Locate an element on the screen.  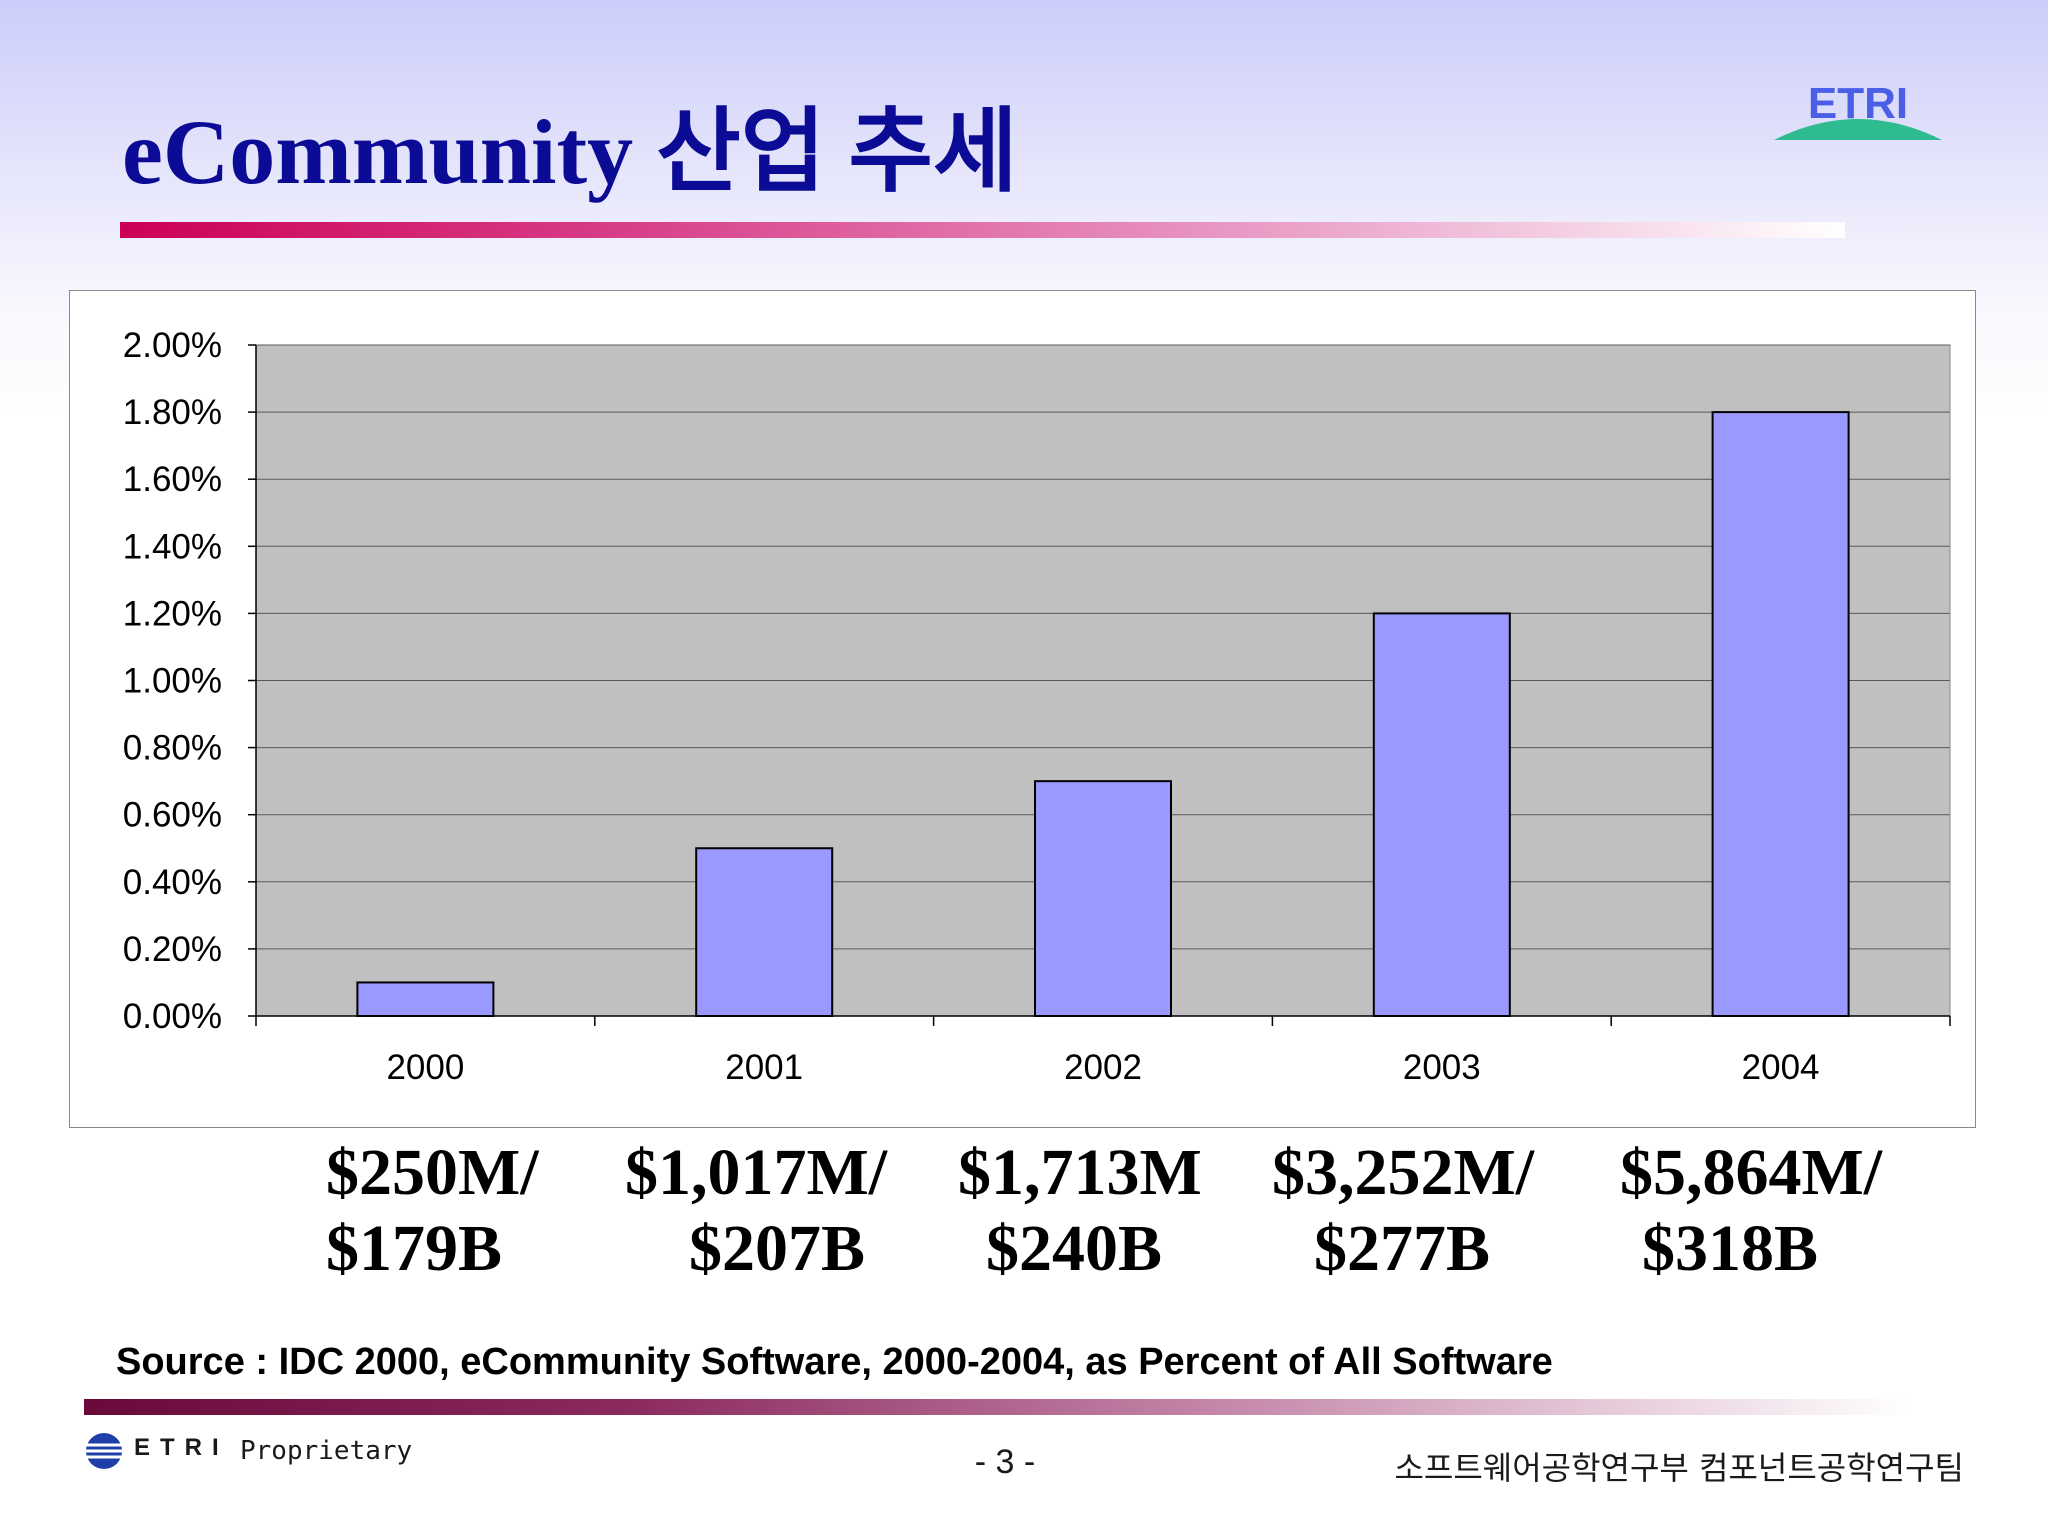
y-tick-label: 2.00% is located at coordinates (172, 345).